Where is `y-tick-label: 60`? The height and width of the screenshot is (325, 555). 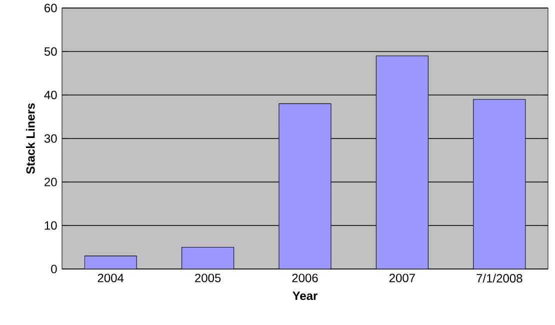
y-tick-label: 60 is located at coordinates (50, 8).